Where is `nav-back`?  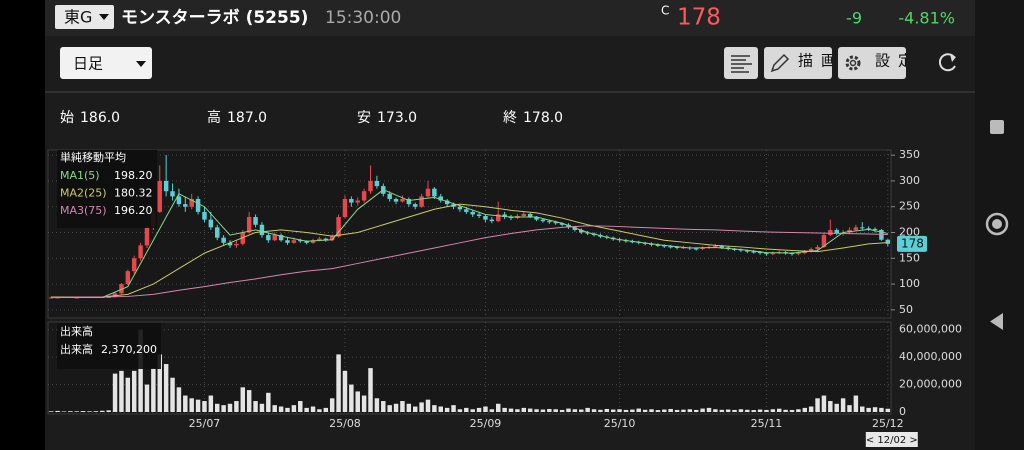
nav-back is located at coordinates (996, 321).